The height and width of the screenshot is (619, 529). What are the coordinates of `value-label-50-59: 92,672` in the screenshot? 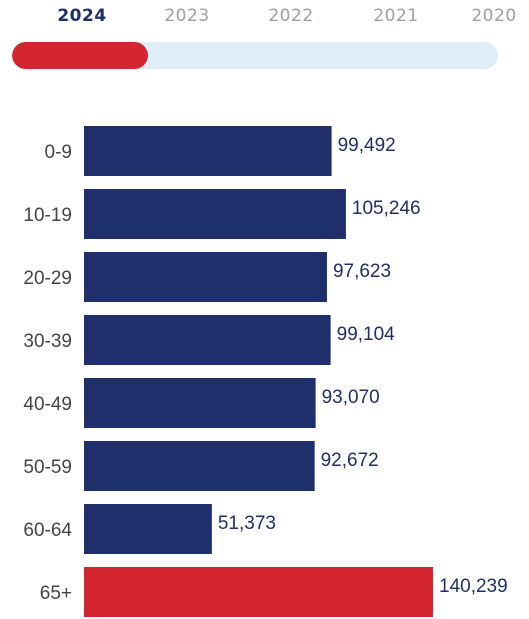 It's located at (350, 460).